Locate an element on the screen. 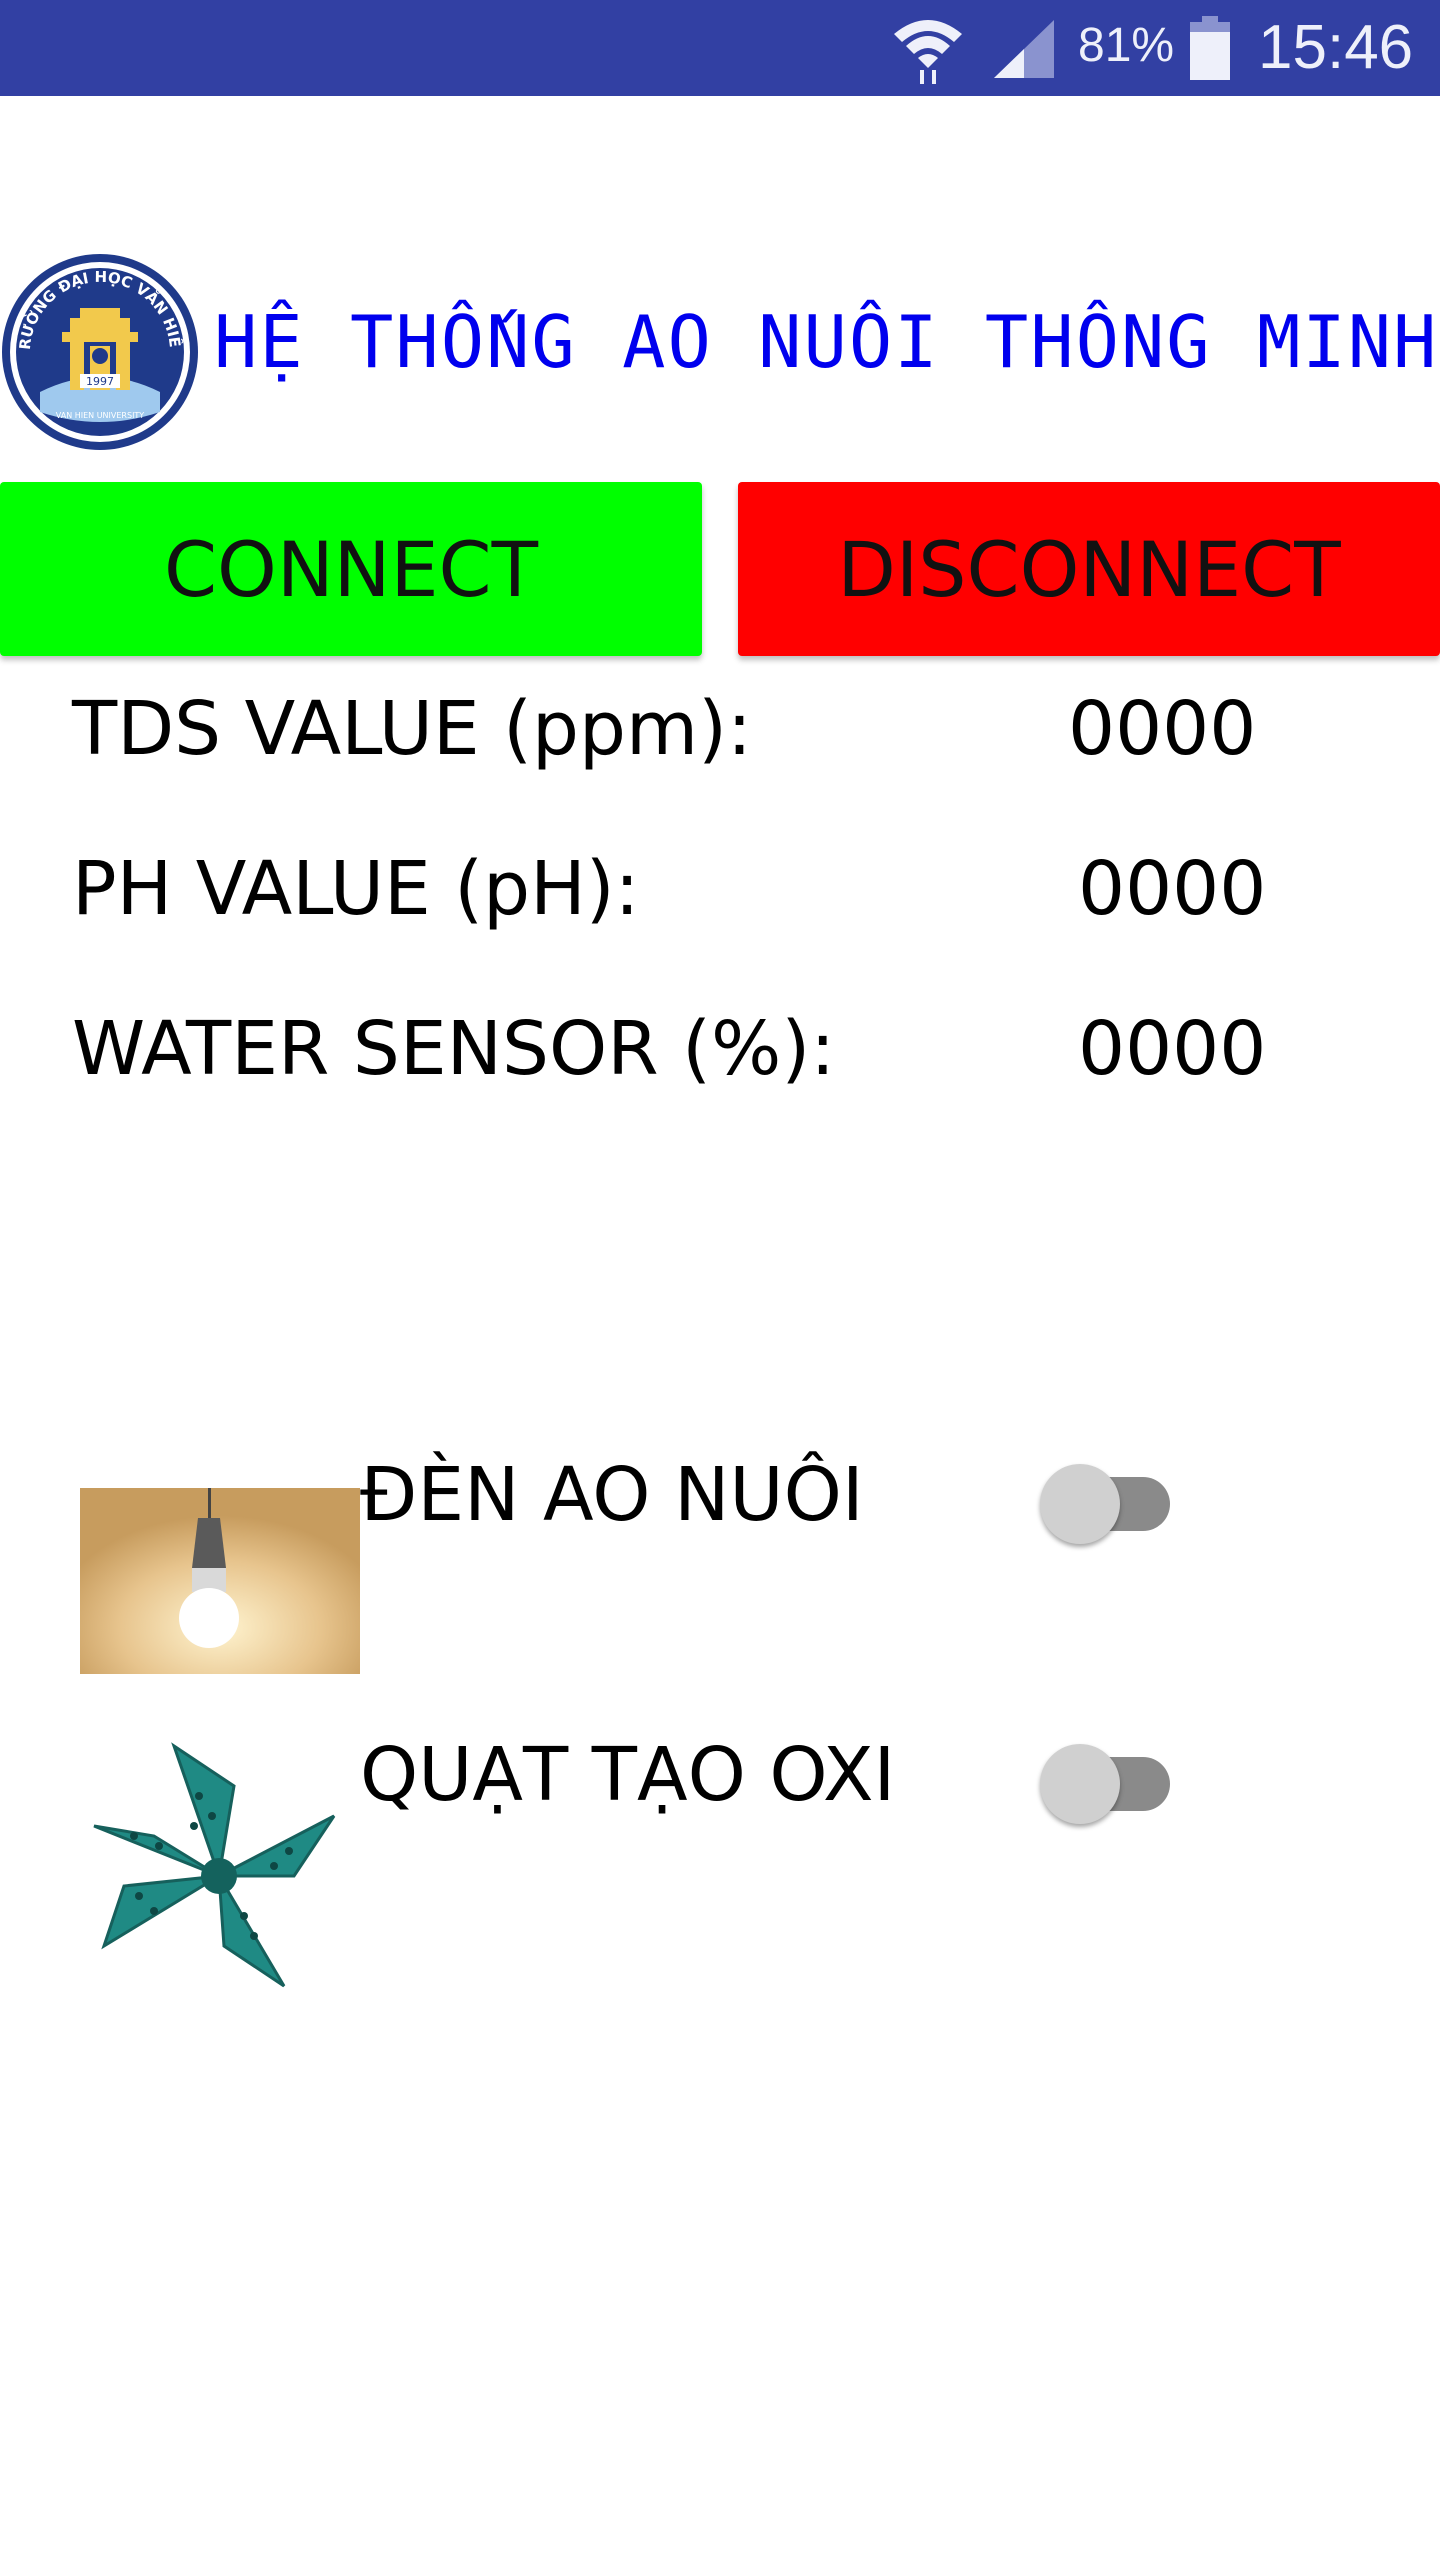 The width and height of the screenshot is (1440, 2560). aerator-toggle-thumb is located at coordinates (1080, 1784).